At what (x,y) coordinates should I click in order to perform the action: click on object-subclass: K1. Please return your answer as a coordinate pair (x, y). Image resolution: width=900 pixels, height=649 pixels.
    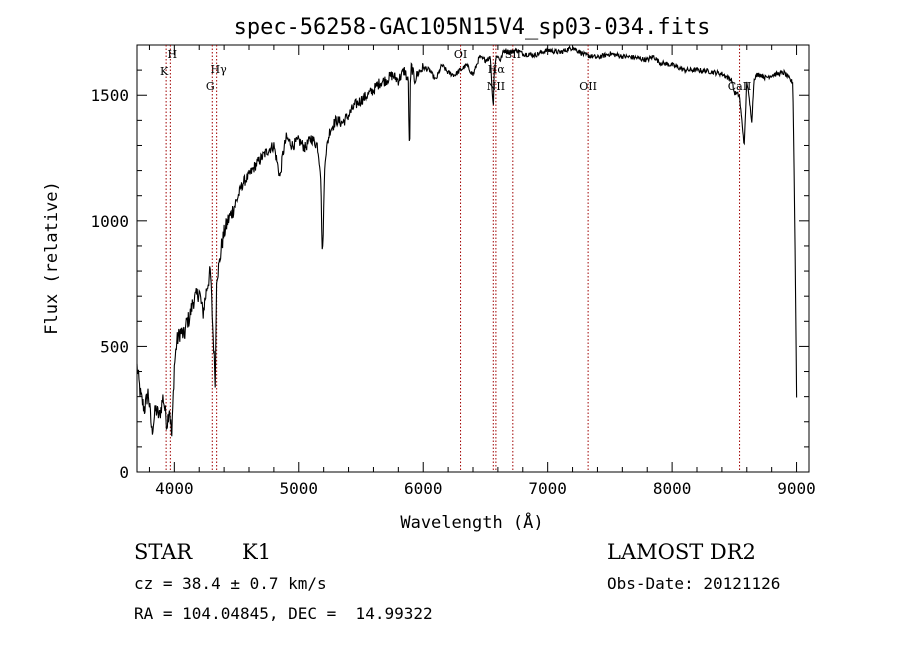
    Looking at the image, I should click on (257, 552).